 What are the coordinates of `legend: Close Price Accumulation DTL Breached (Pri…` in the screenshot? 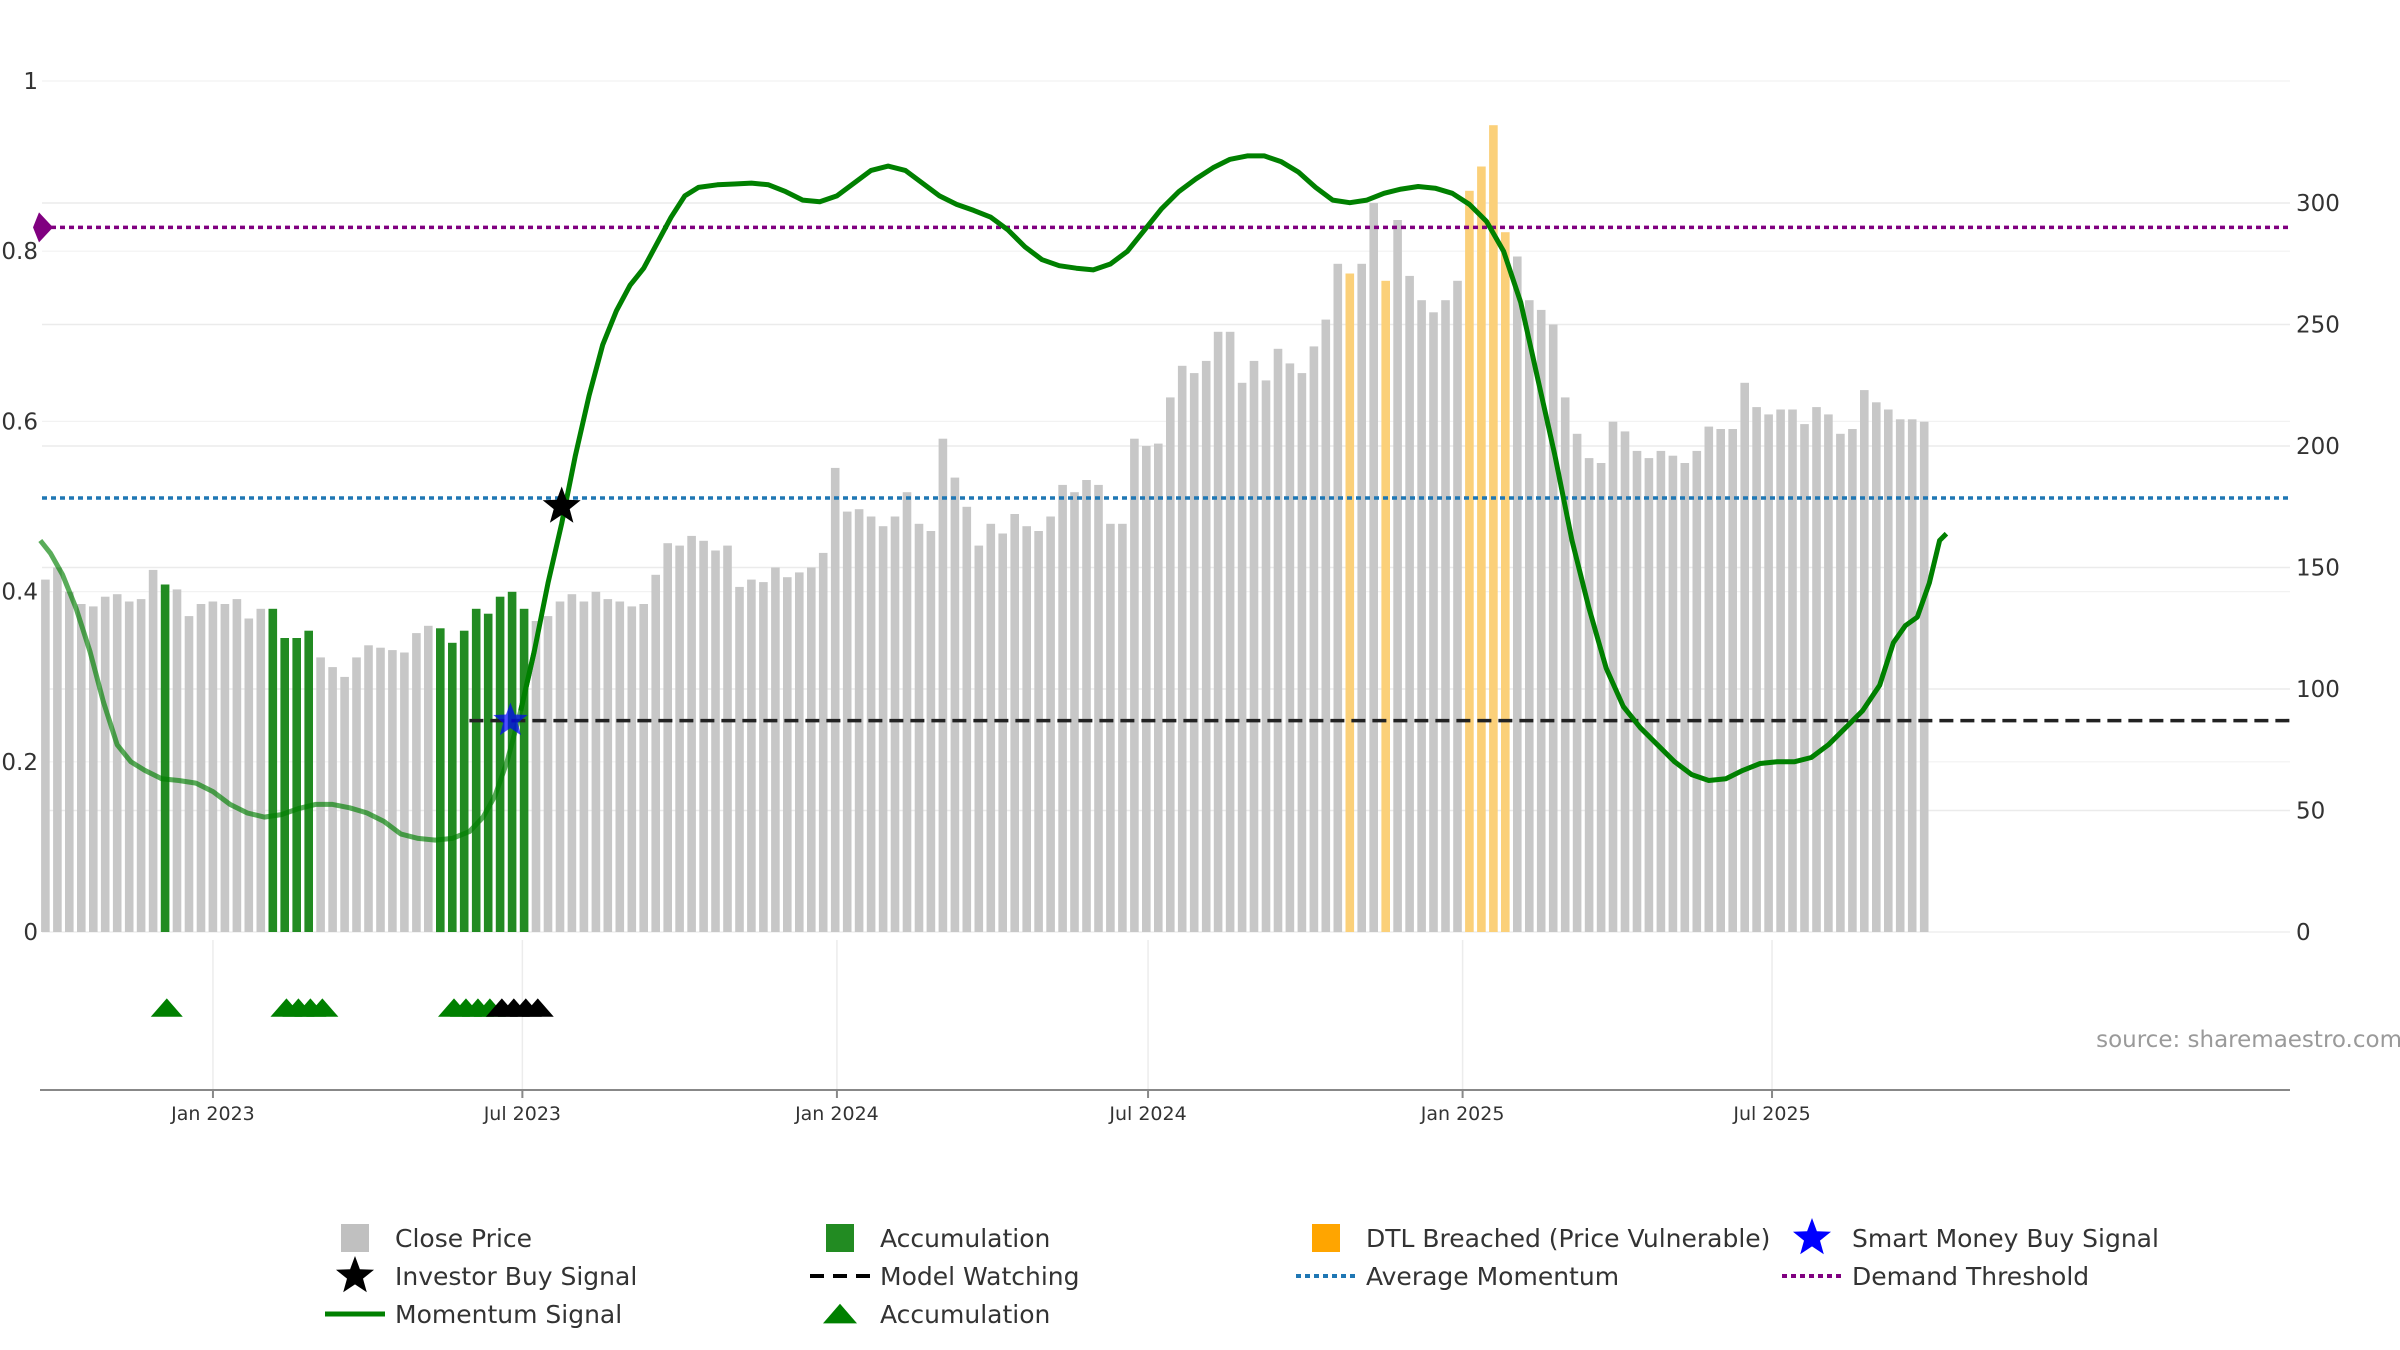 It's located at (1242, 1273).